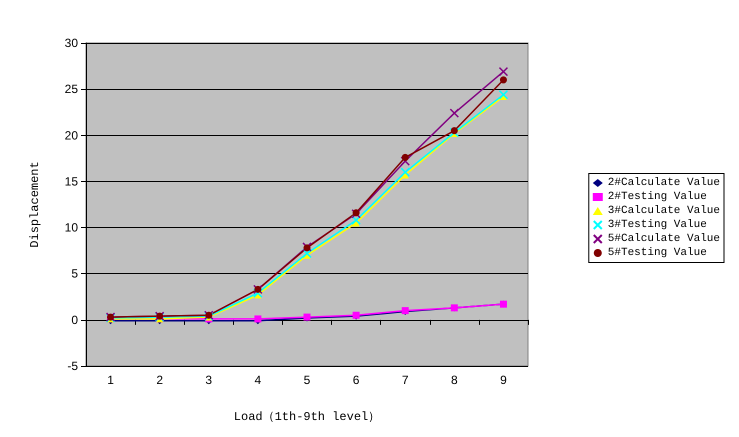 The height and width of the screenshot is (437, 739). Describe the element at coordinates (307, 380) in the screenshot. I see `x-tick-label: 5` at that location.